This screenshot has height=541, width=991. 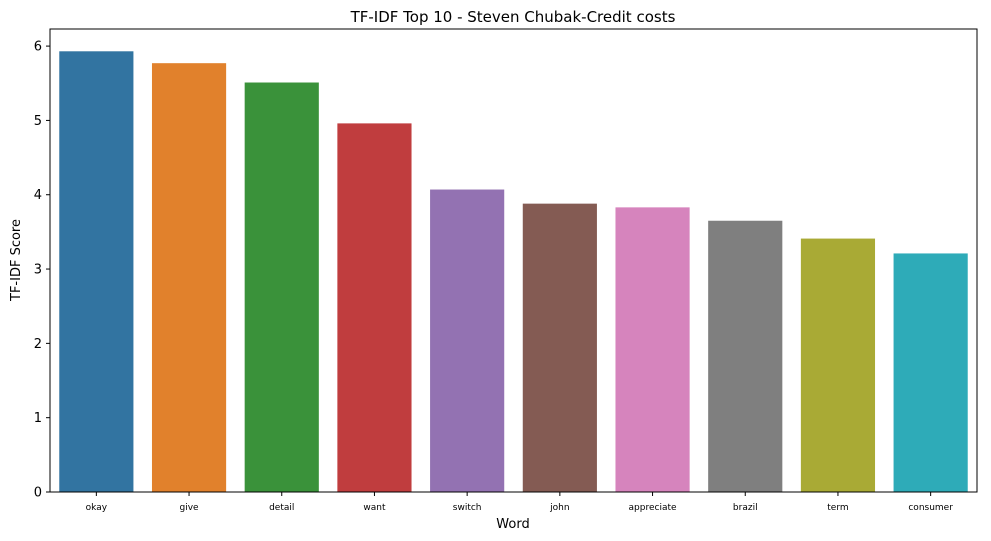 What do you see at coordinates (559, 348) in the screenshot?
I see `bar-john` at bounding box center [559, 348].